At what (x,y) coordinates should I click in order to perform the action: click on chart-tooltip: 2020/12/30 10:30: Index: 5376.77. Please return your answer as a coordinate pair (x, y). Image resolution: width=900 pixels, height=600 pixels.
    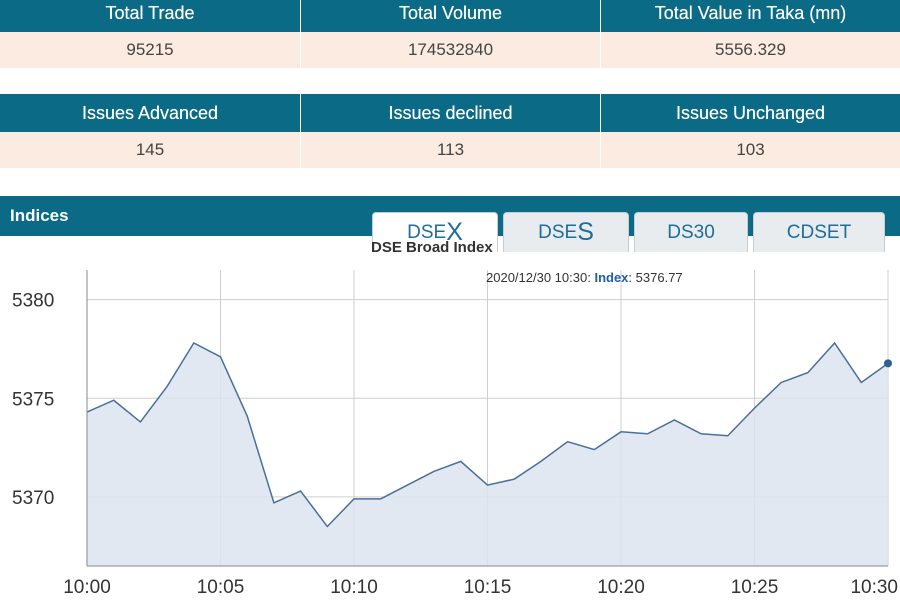
    Looking at the image, I should click on (584, 277).